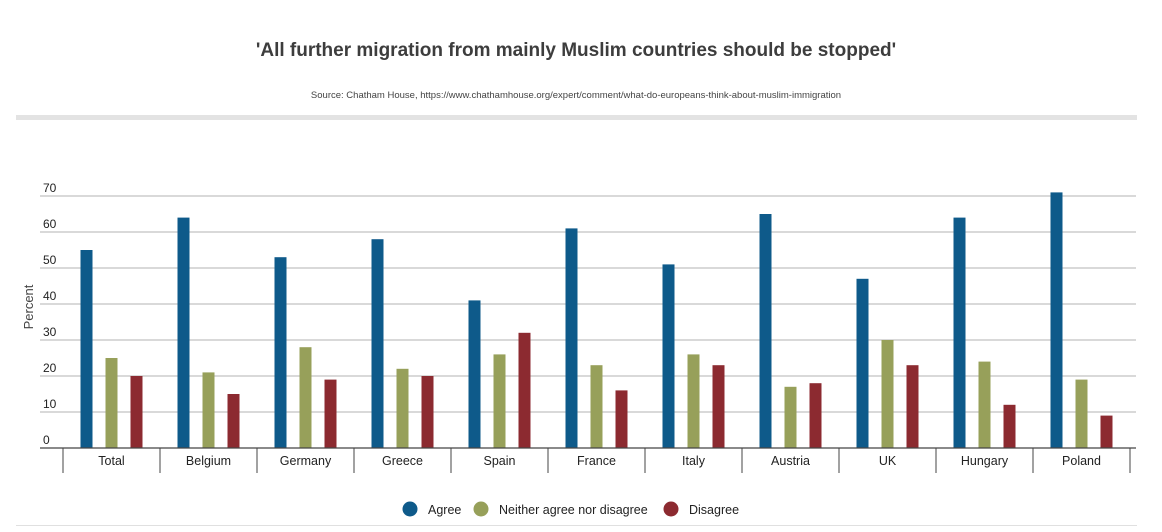 The height and width of the screenshot is (532, 1162). I want to click on x-tick-label: Spain, so click(500, 461).